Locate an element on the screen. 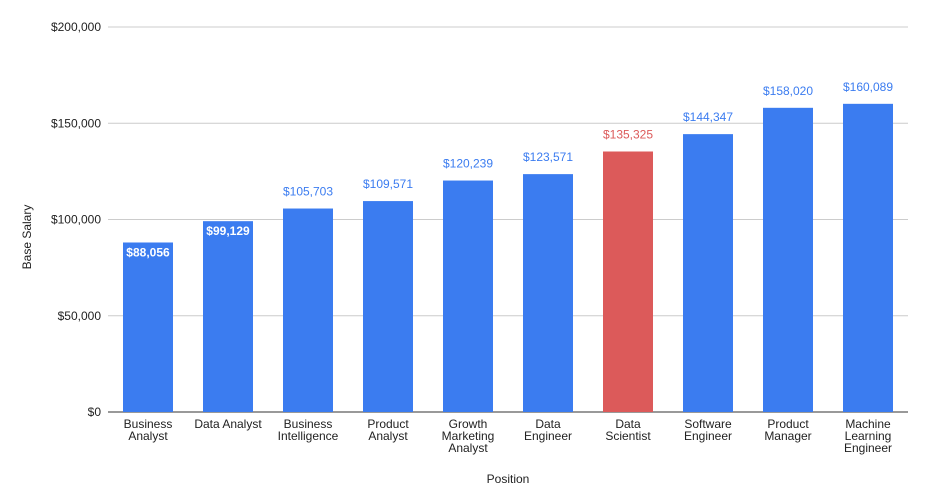 This screenshot has height=502, width=931. y-axis-tick-labels: $0 $50,000 $100,000 $150,000 $200,000 is located at coordinates (76, 219).